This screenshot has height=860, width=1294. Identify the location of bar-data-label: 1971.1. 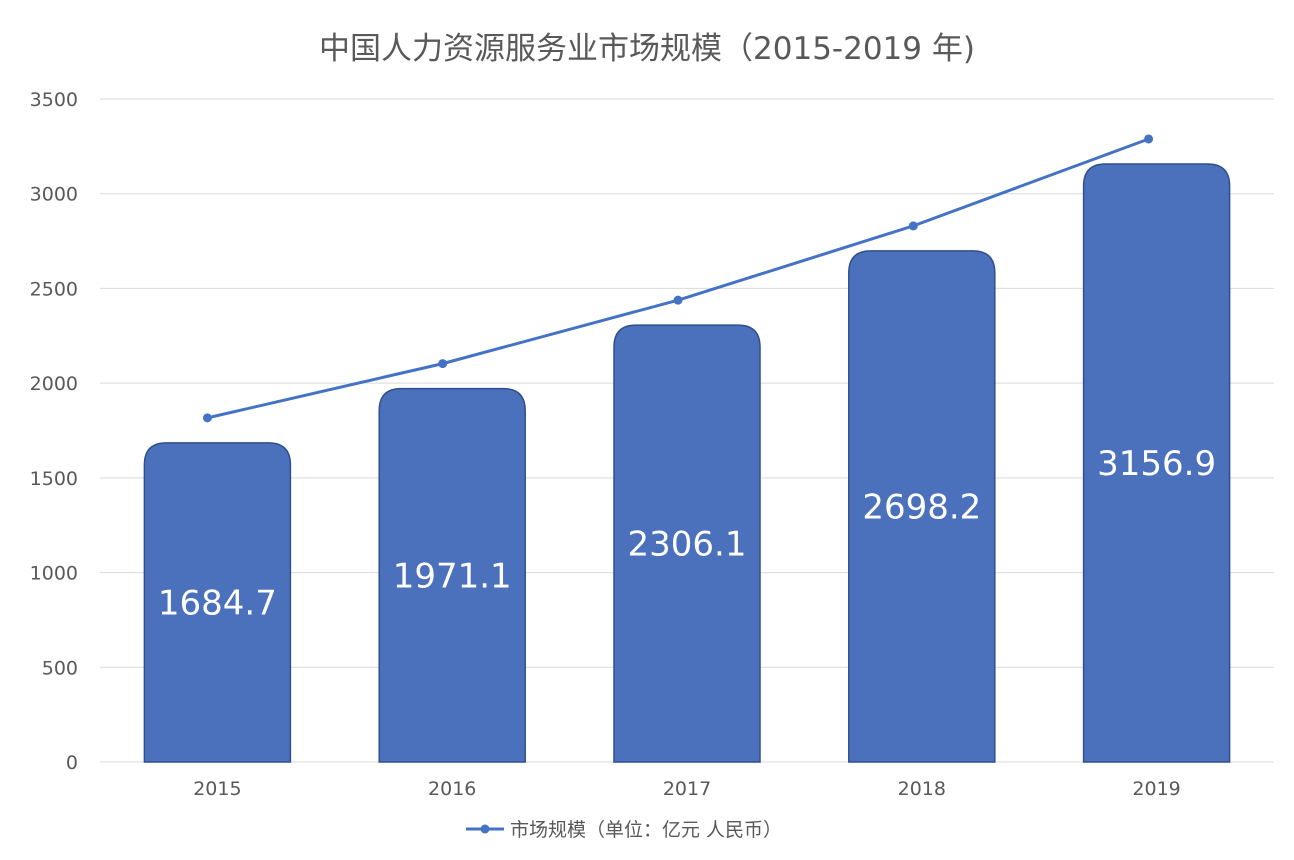
(452, 576).